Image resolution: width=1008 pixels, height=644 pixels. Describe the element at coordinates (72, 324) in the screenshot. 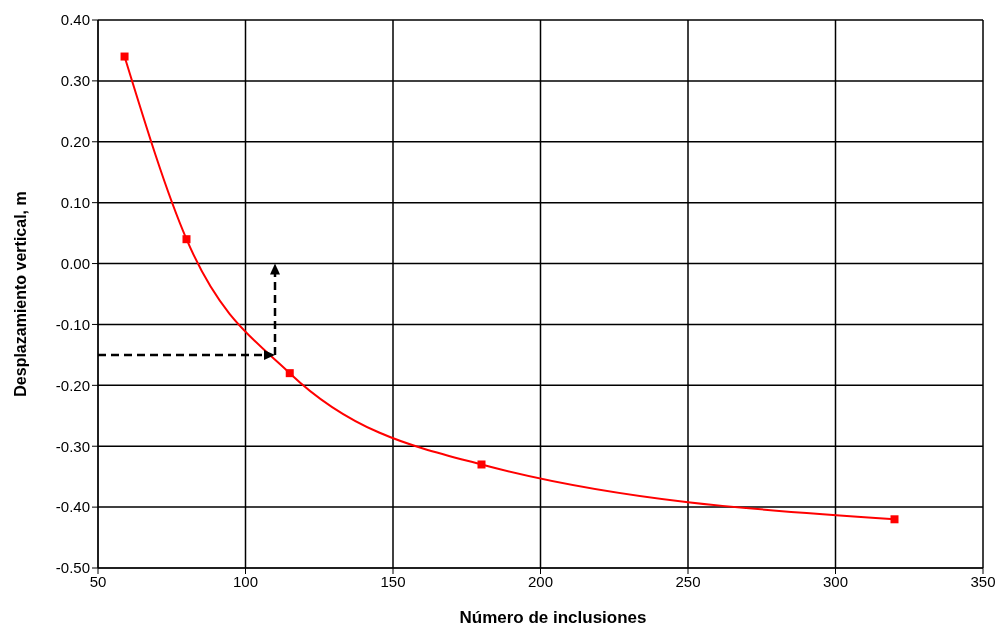

I see `y-tick-label: -0.10` at that location.